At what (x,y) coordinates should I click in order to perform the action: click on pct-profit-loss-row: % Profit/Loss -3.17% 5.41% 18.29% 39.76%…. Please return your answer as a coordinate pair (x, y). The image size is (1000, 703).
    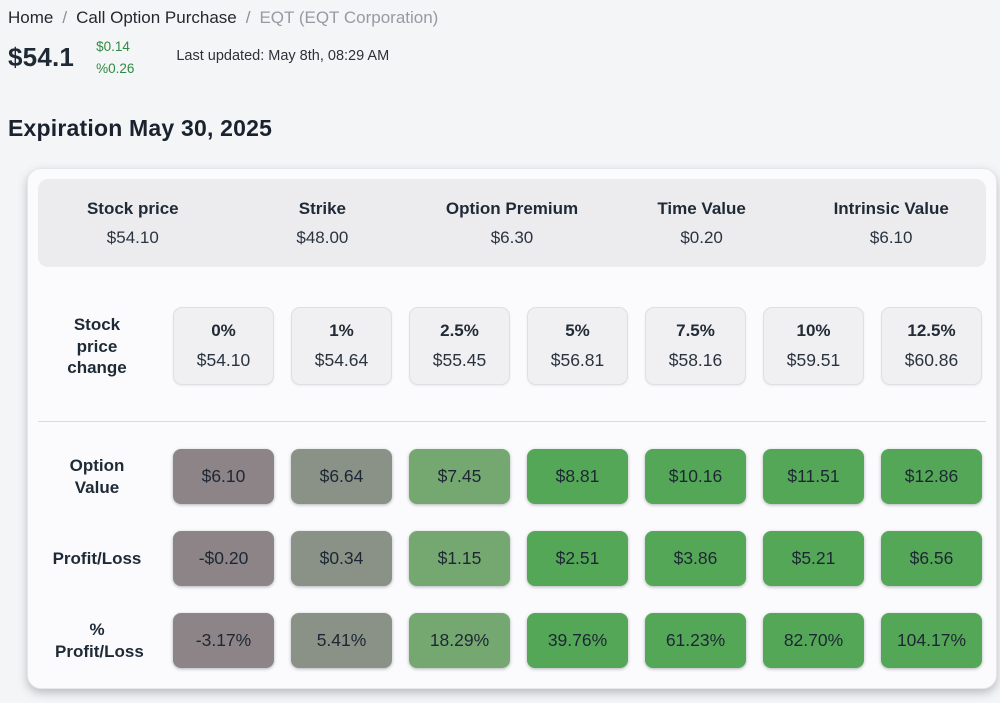
    Looking at the image, I should click on (512, 641).